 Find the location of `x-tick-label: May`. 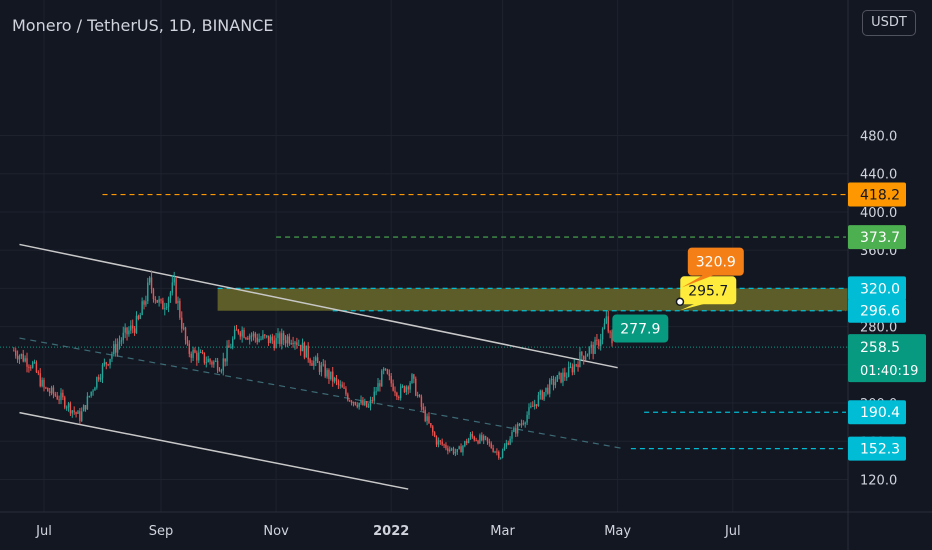

x-tick-label: May is located at coordinates (617, 531).